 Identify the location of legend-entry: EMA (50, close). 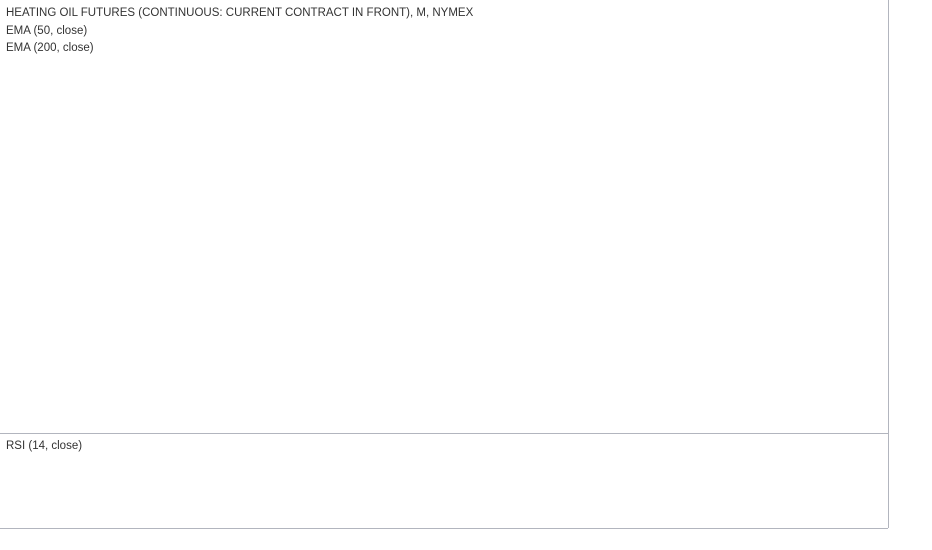
(46, 31).